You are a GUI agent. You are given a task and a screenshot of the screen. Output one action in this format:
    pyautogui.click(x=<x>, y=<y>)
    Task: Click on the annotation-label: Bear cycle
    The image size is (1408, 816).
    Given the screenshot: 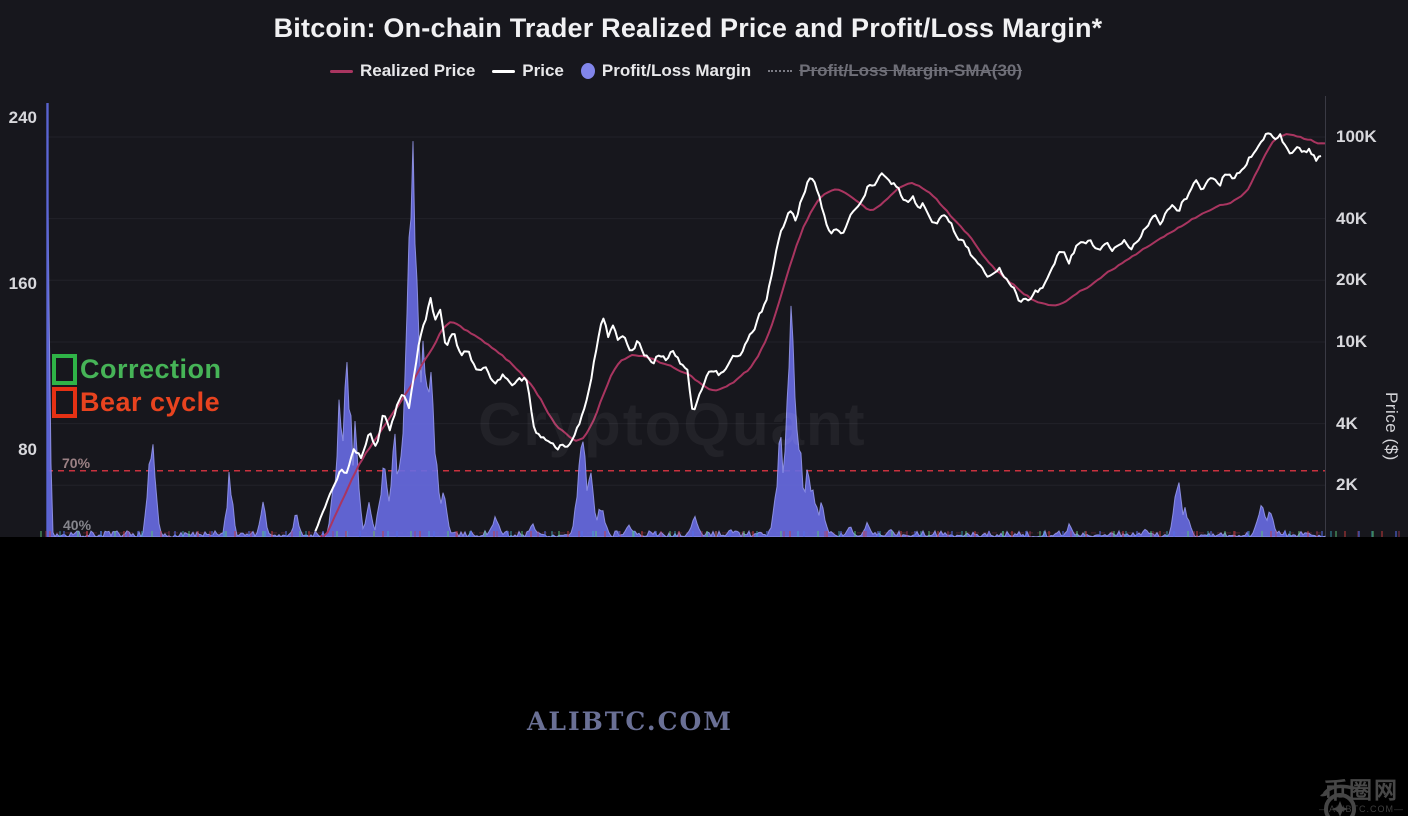 What is the action you would take?
    pyautogui.click(x=150, y=402)
    